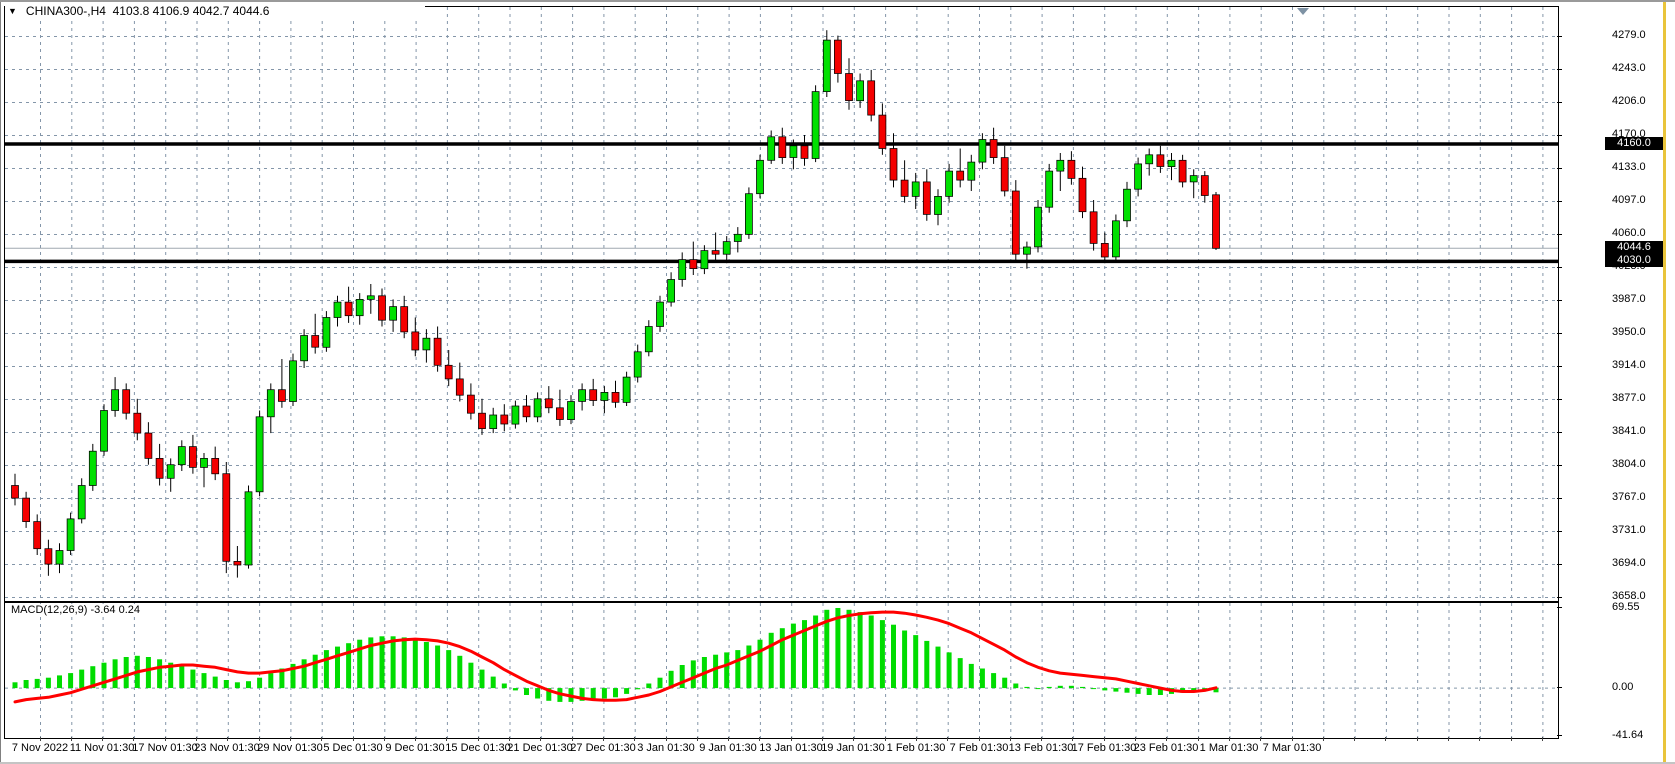 The image size is (1675, 764). I want to click on date-label: 17 Nov 01:30, so click(165, 748).